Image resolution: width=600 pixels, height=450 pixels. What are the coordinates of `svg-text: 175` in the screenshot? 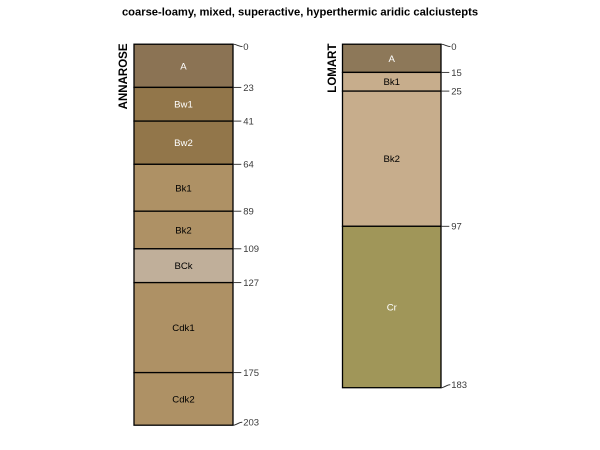 It's located at (251, 373).